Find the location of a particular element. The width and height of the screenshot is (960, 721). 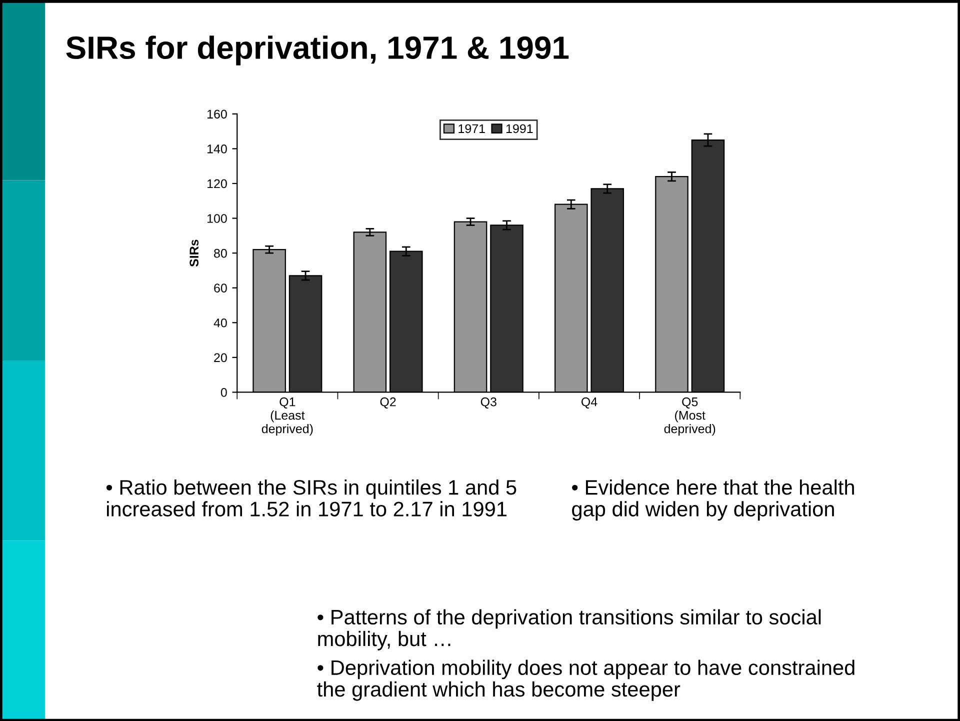

y-axis-title: SIRs is located at coordinates (194, 253).